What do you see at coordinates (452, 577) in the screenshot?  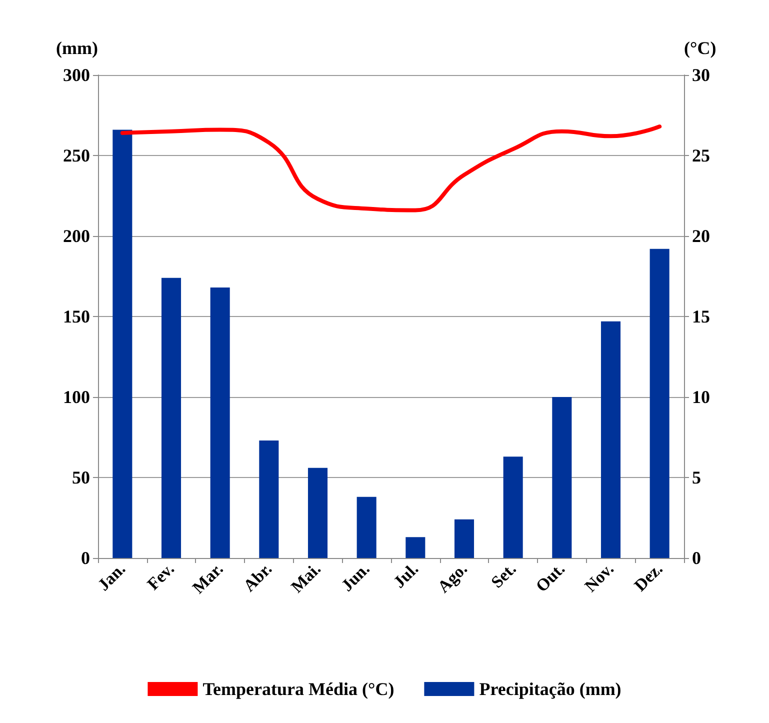 I see `x-tick-label: Ago.` at bounding box center [452, 577].